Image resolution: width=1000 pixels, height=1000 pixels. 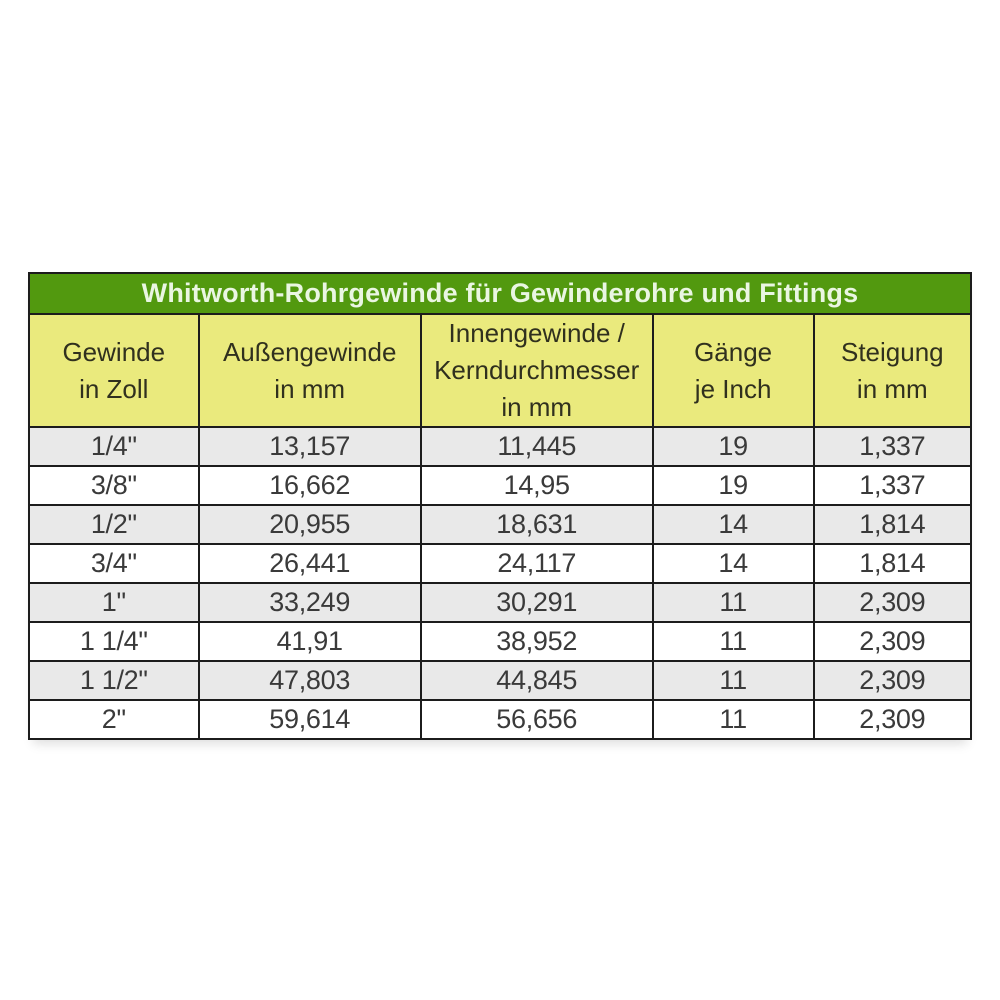 I want to click on cell: 18,631, so click(x=536, y=524).